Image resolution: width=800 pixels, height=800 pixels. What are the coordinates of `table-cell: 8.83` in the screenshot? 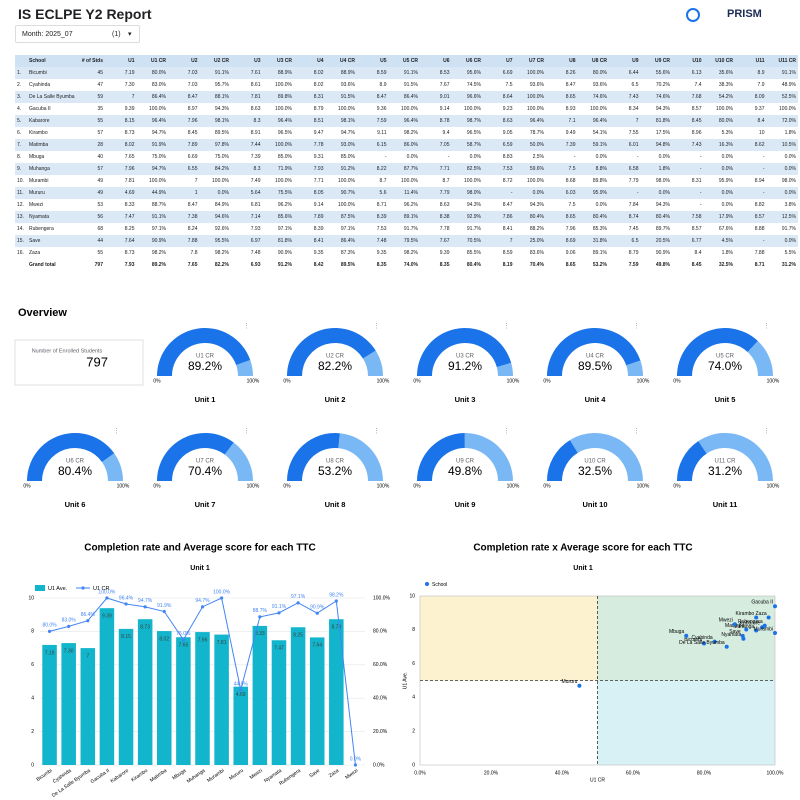 It's located at (507, 157).